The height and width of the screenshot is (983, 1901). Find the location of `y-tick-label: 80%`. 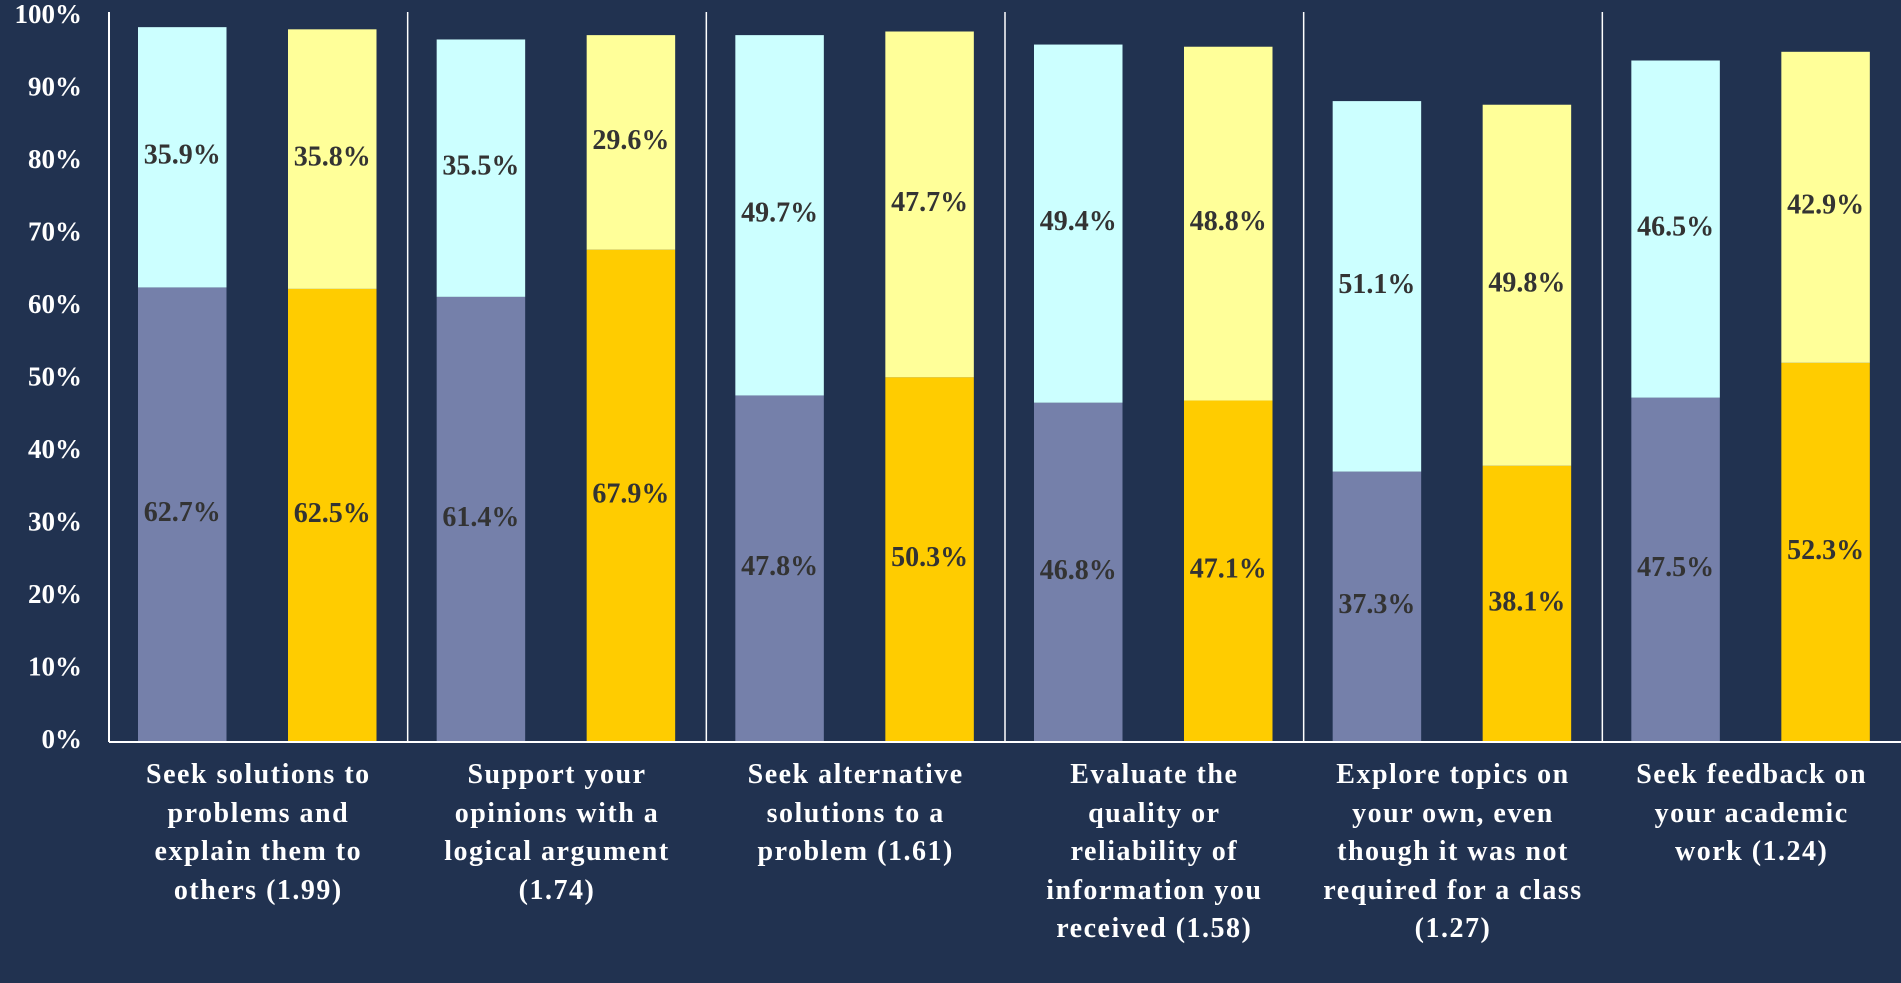

y-tick-label: 80% is located at coordinates (55, 159).